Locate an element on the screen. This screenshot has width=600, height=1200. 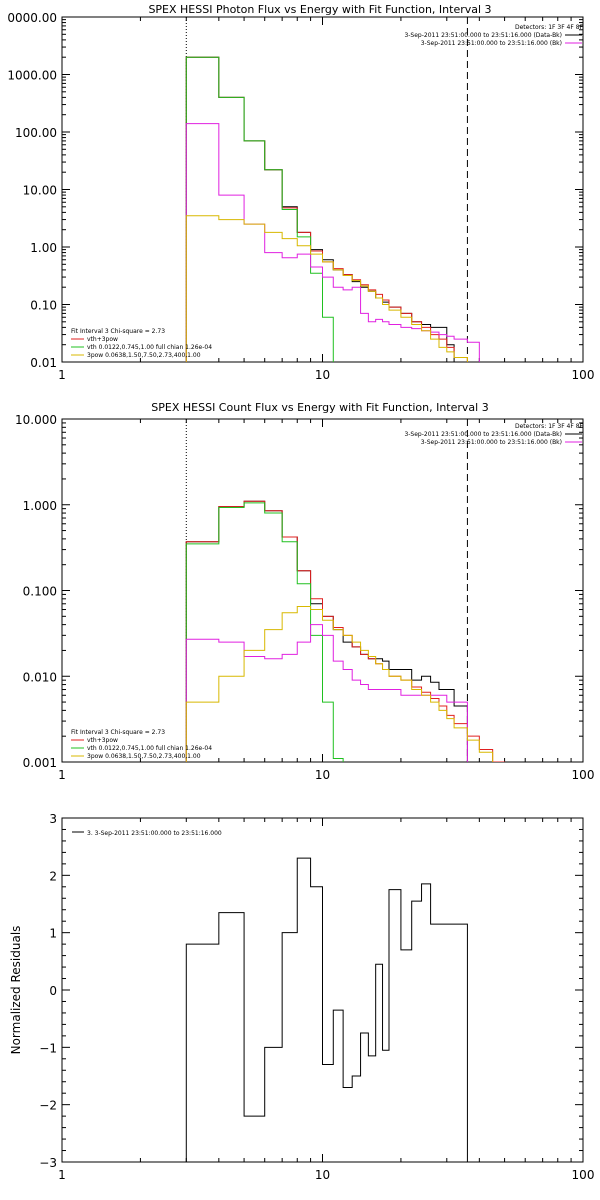
residuals-ylabel: Normalized Residuals is located at coordinates (16, 990).